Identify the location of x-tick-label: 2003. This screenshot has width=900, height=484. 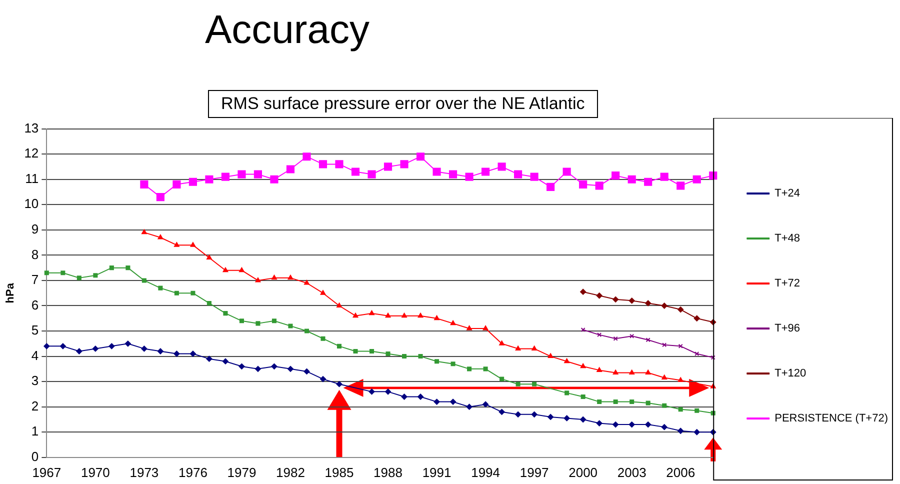
(631, 472).